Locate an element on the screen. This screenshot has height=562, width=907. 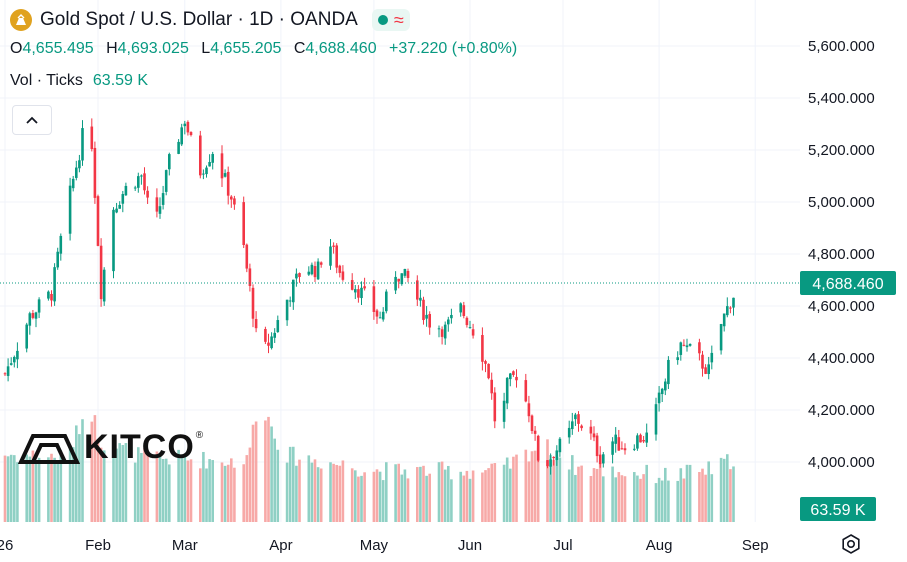
symbol-title: Gold Spot / U.S. Dollar · 1D · OANDA is located at coordinates (199, 20).